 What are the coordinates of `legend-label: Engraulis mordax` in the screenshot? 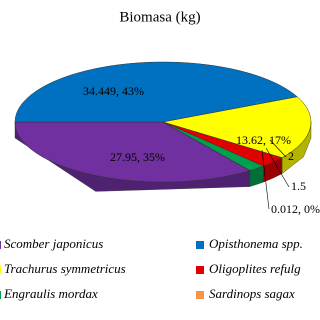 It's located at (50, 293).